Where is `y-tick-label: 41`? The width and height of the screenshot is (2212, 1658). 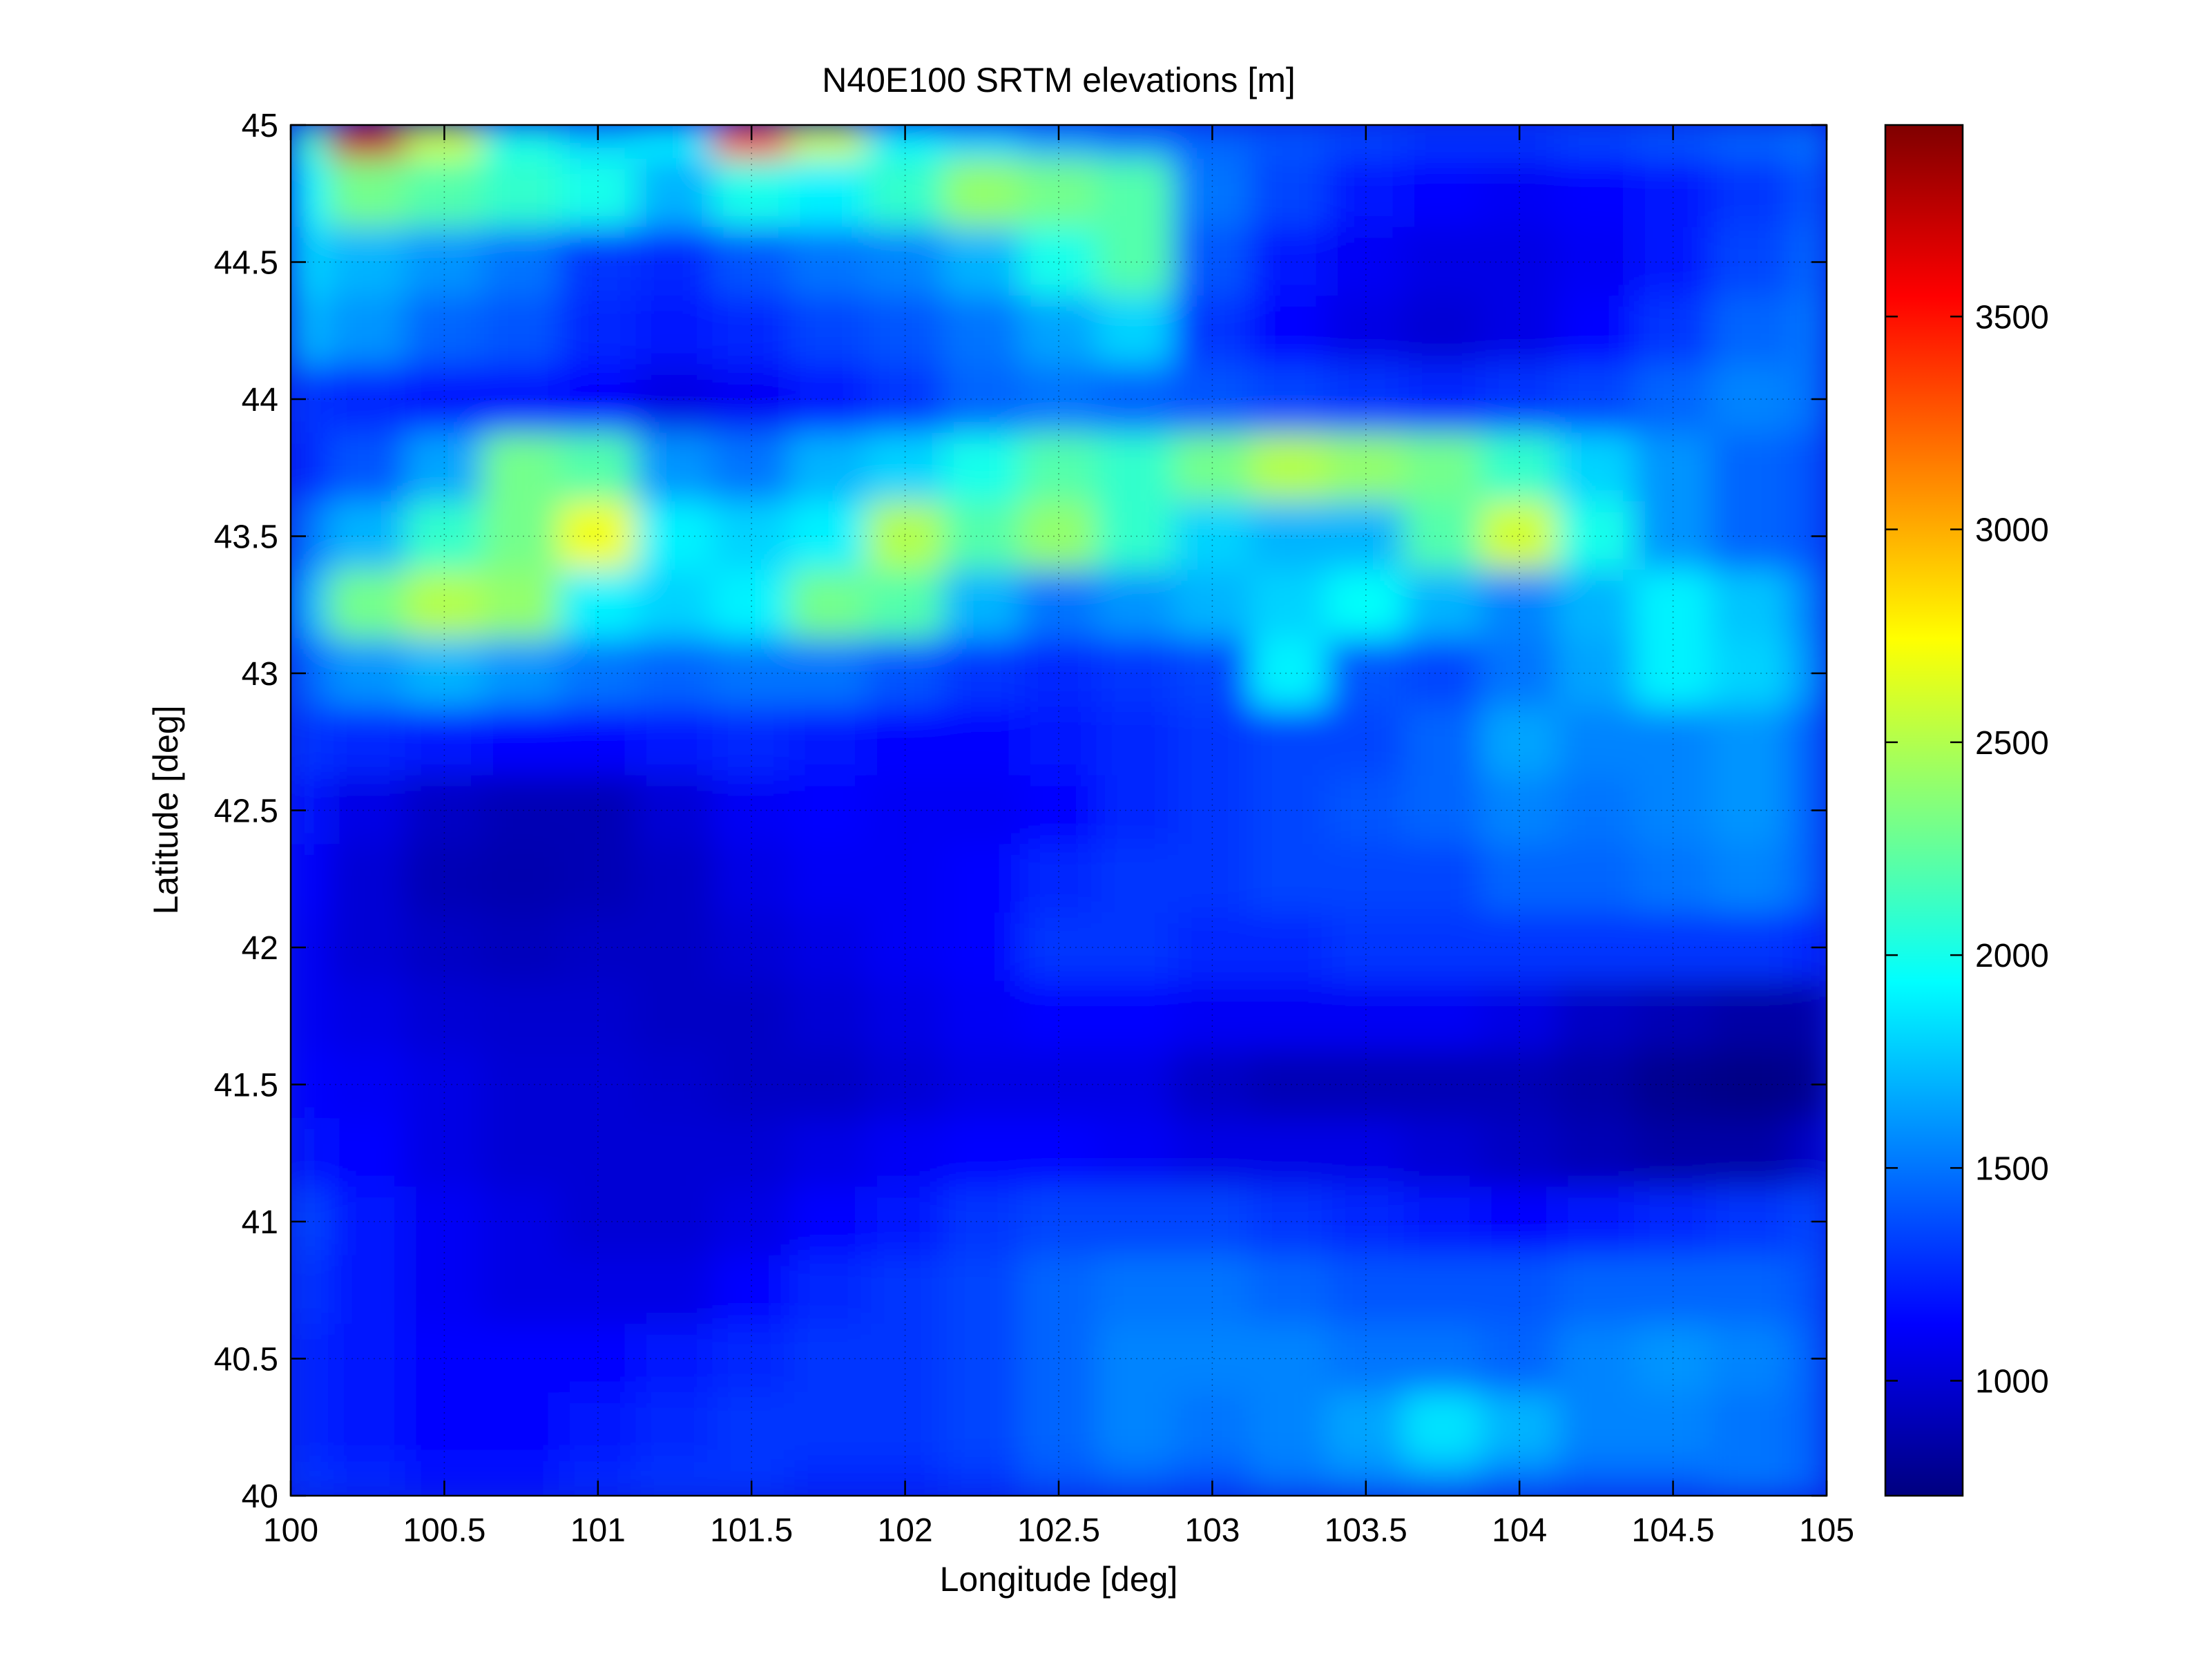
y-tick-label: 41 is located at coordinates (260, 1222).